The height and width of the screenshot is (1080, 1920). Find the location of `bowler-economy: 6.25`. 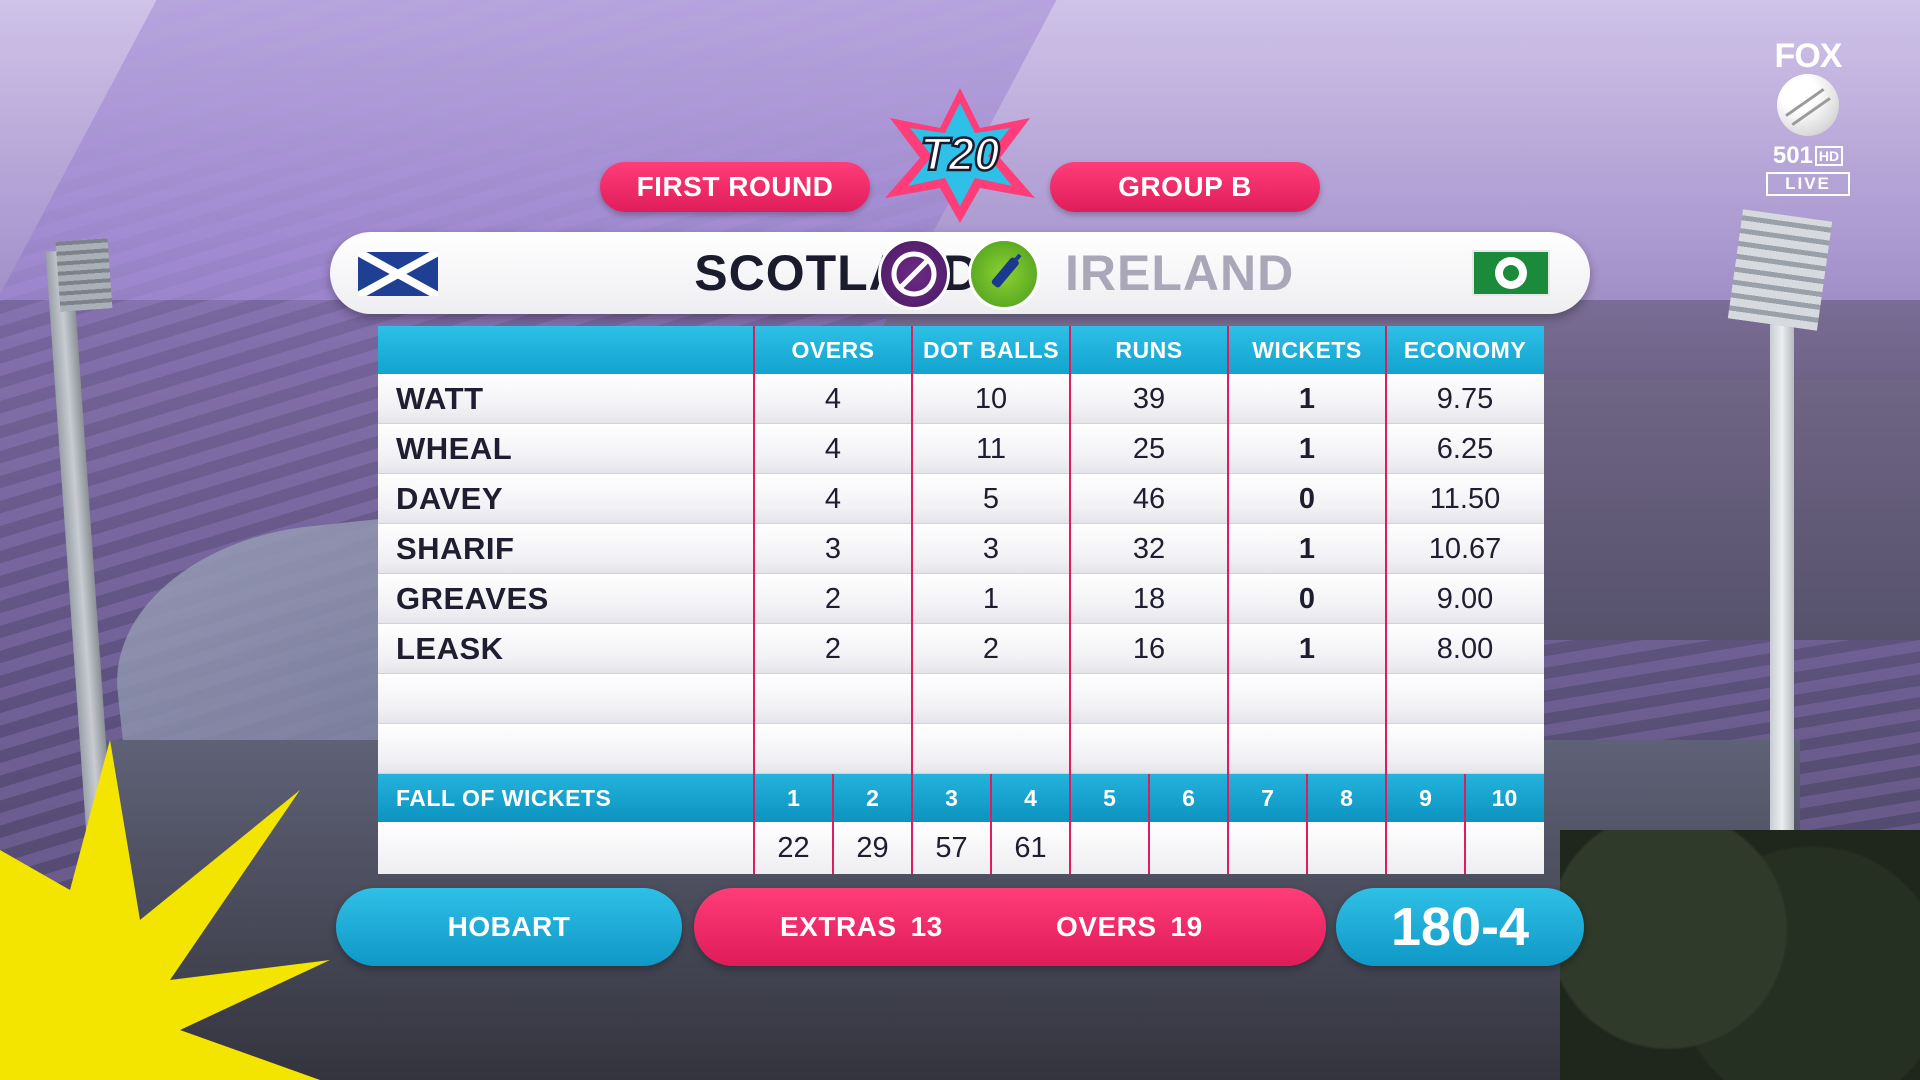

bowler-economy: 6.25 is located at coordinates (1465, 448).